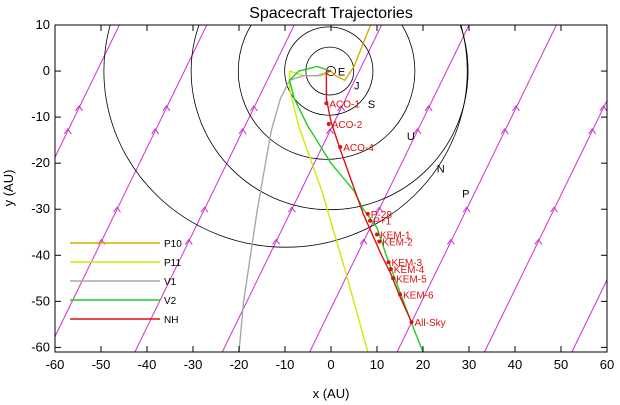 This screenshot has width=620, height=405. Describe the element at coordinates (607, 364) in the screenshot. I see `x-tick-label: 60` at that location.